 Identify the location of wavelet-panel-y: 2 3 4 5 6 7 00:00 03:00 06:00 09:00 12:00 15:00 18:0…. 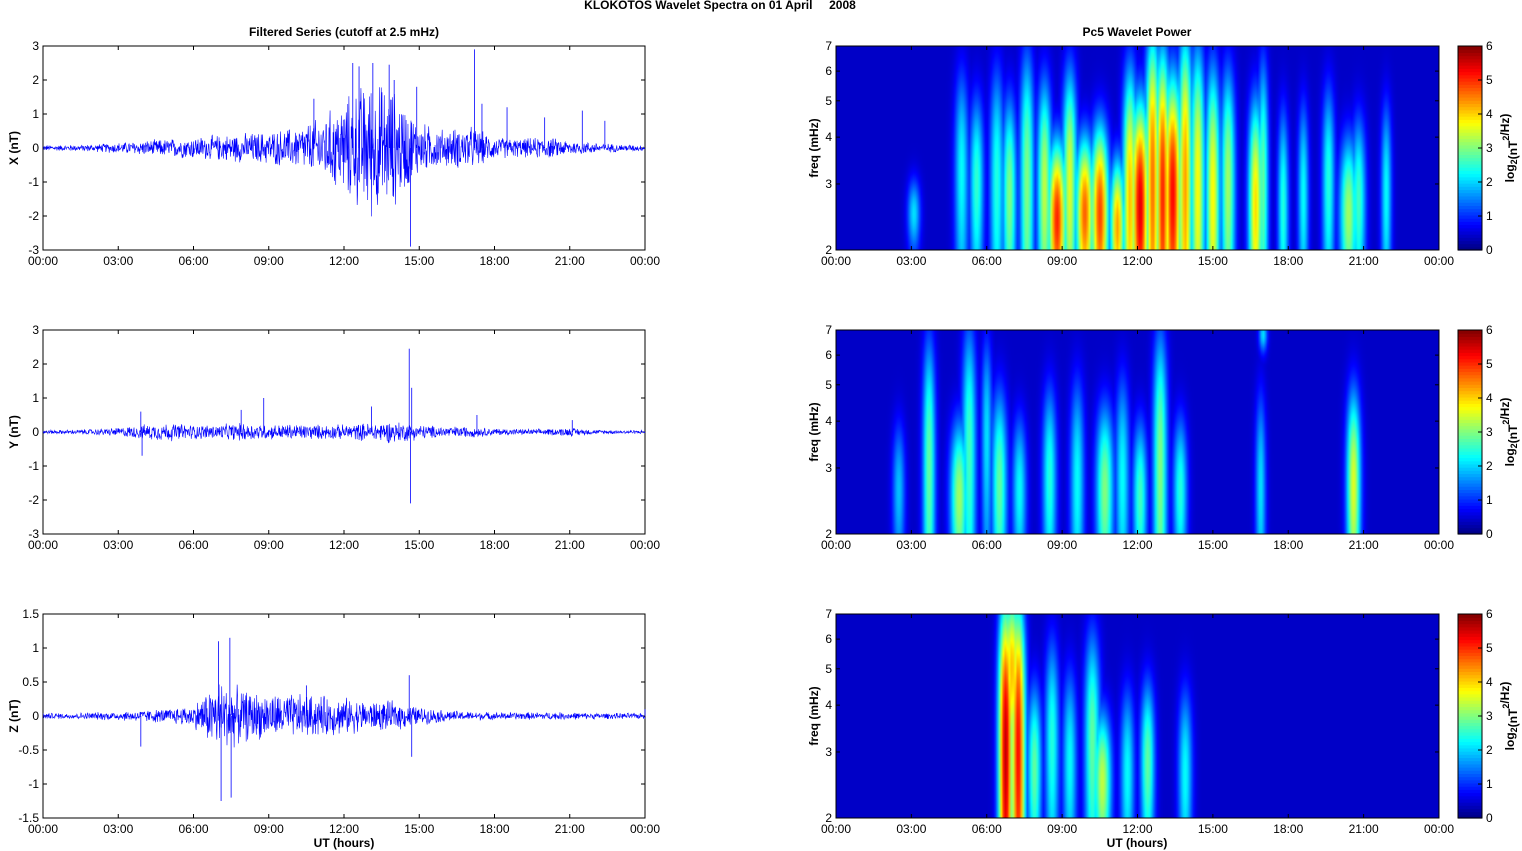
(1163, 437).